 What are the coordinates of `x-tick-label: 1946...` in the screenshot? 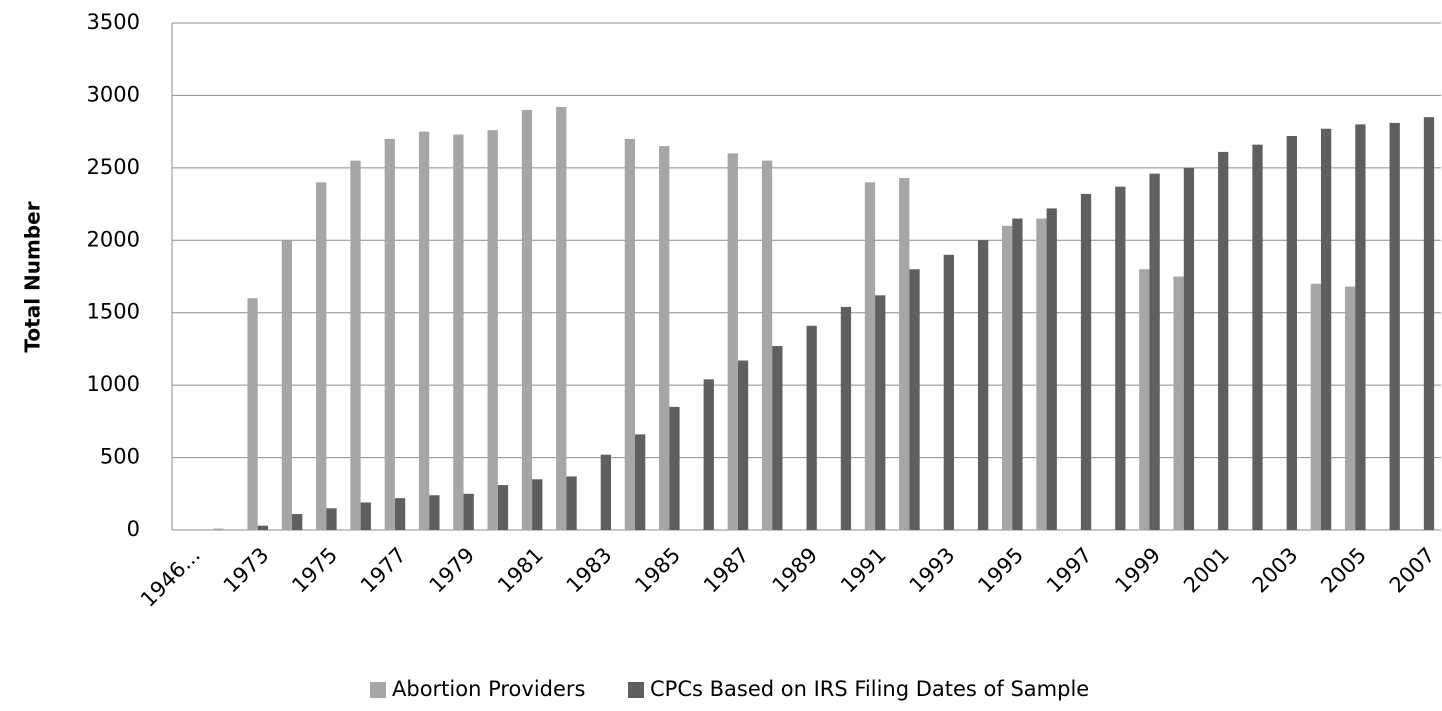 It's located at (170, 577).